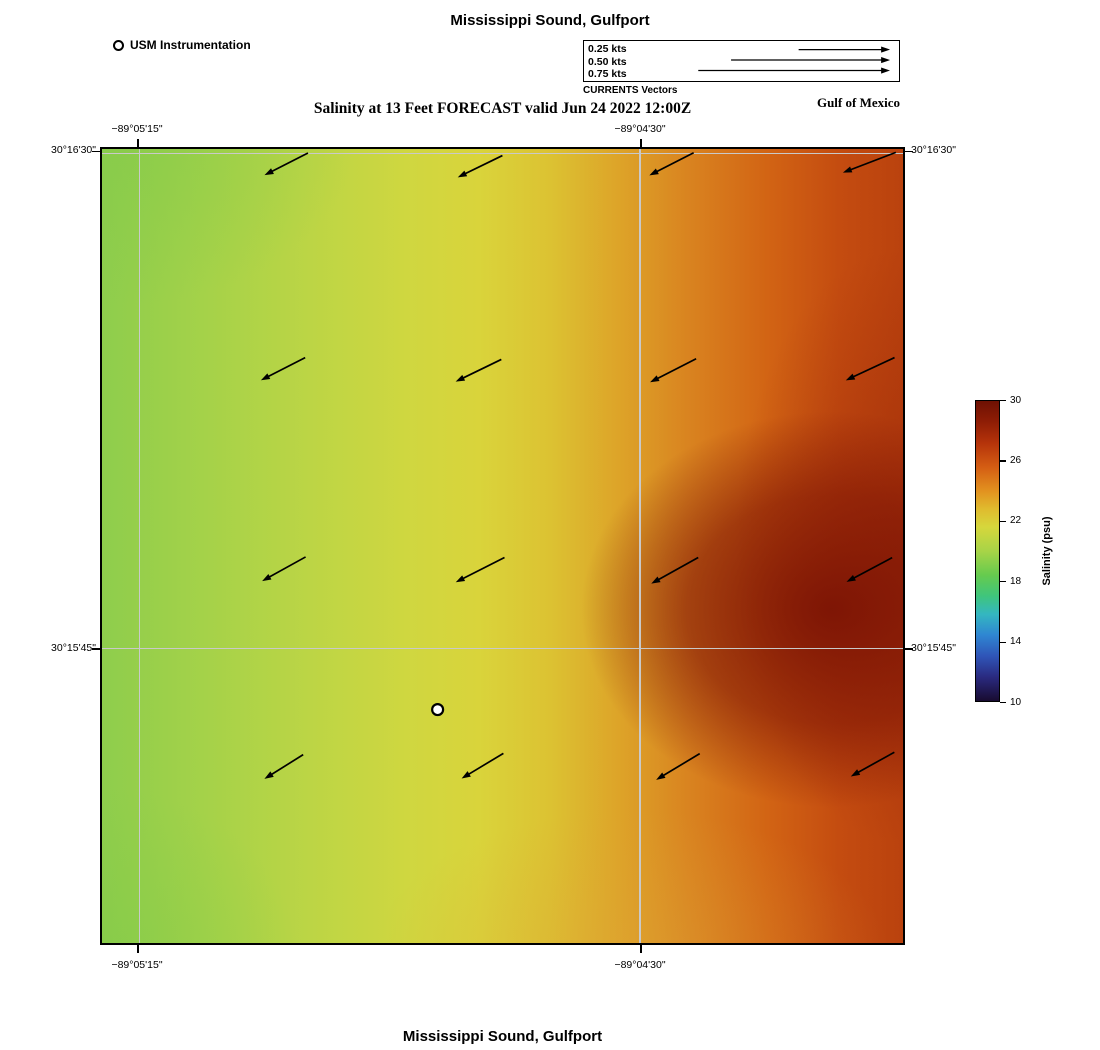 This screenshot has height=1050, width=1100. I want to click on instrumentation-legend: USM Instrumentation, so click(182, 45).